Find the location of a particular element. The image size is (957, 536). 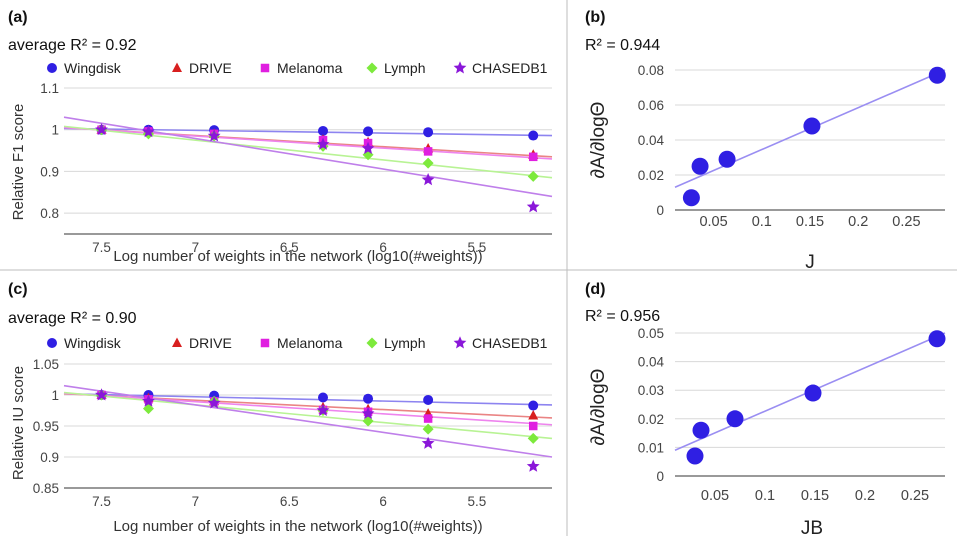

panel-d-xlabel: JB is located at coordinates (812, 527).